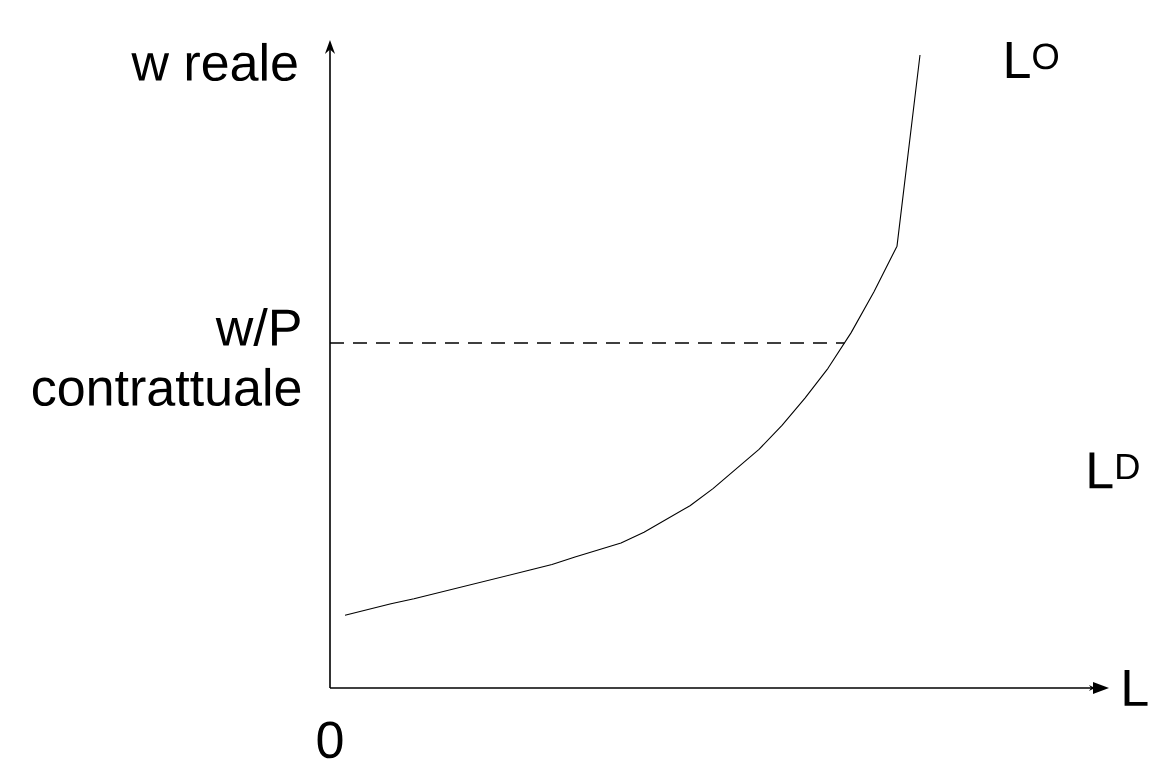 The width and height of the screenshot is (1168, 762). I want to click on text: 0, so click(330, 740).